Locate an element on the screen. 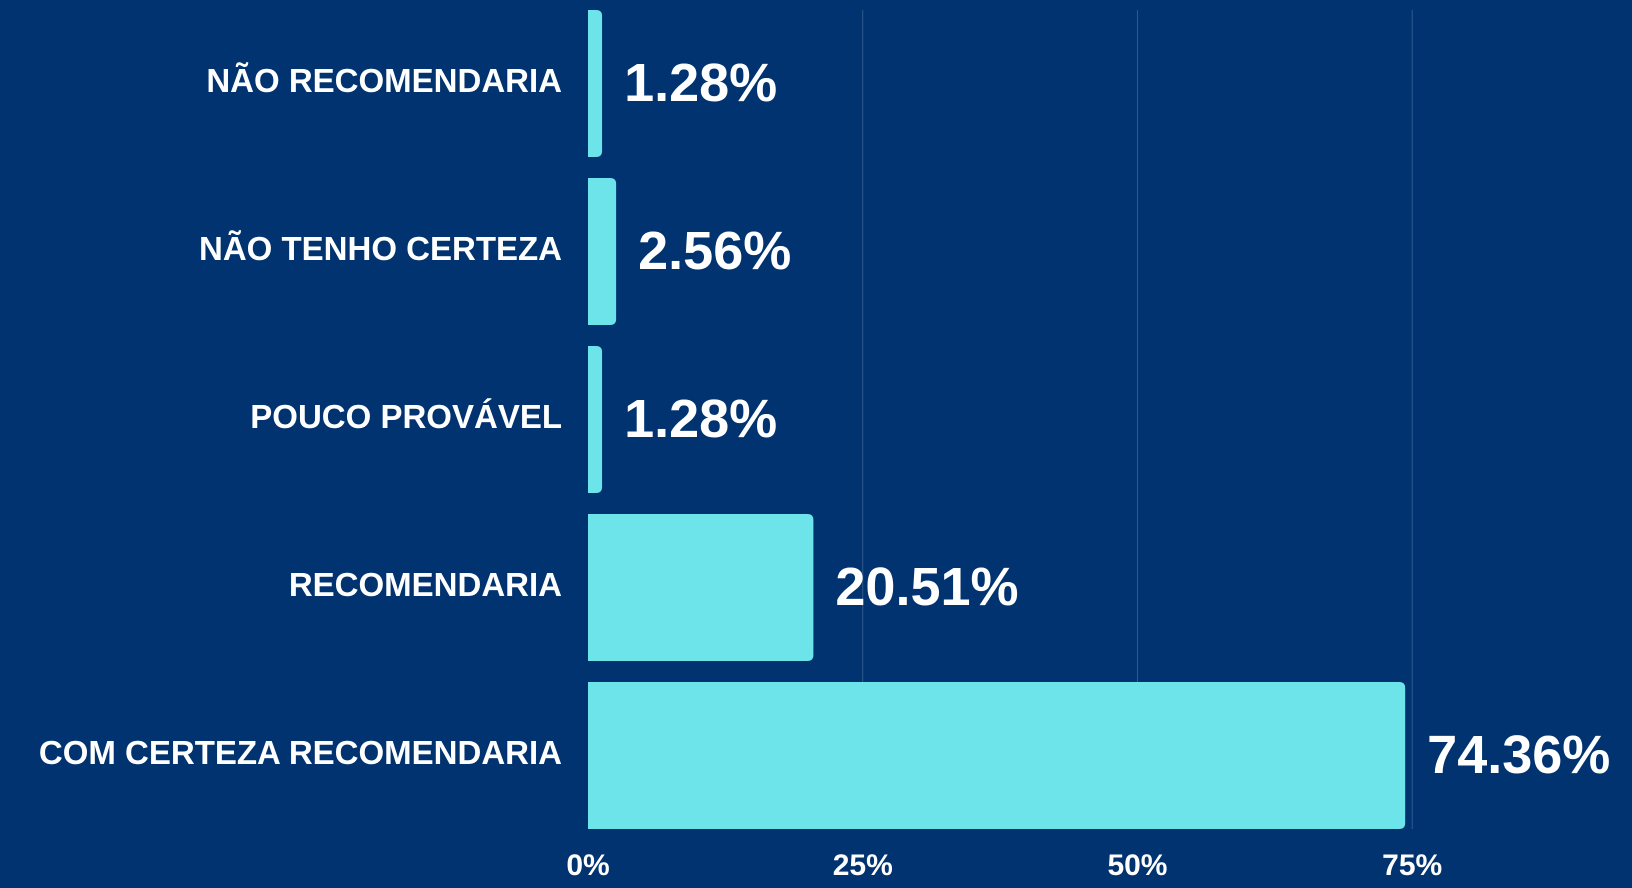 Image resolution: width=1632 pixels, height=888 pixels. x-tick-label: 0% is located at coordinates (587, 865).